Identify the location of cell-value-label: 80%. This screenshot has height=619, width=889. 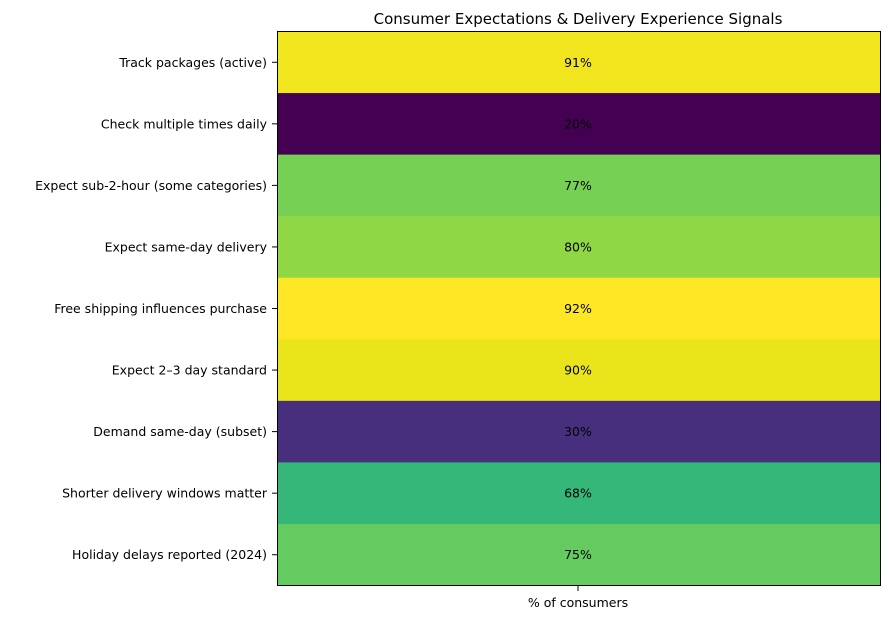
(578, 246).